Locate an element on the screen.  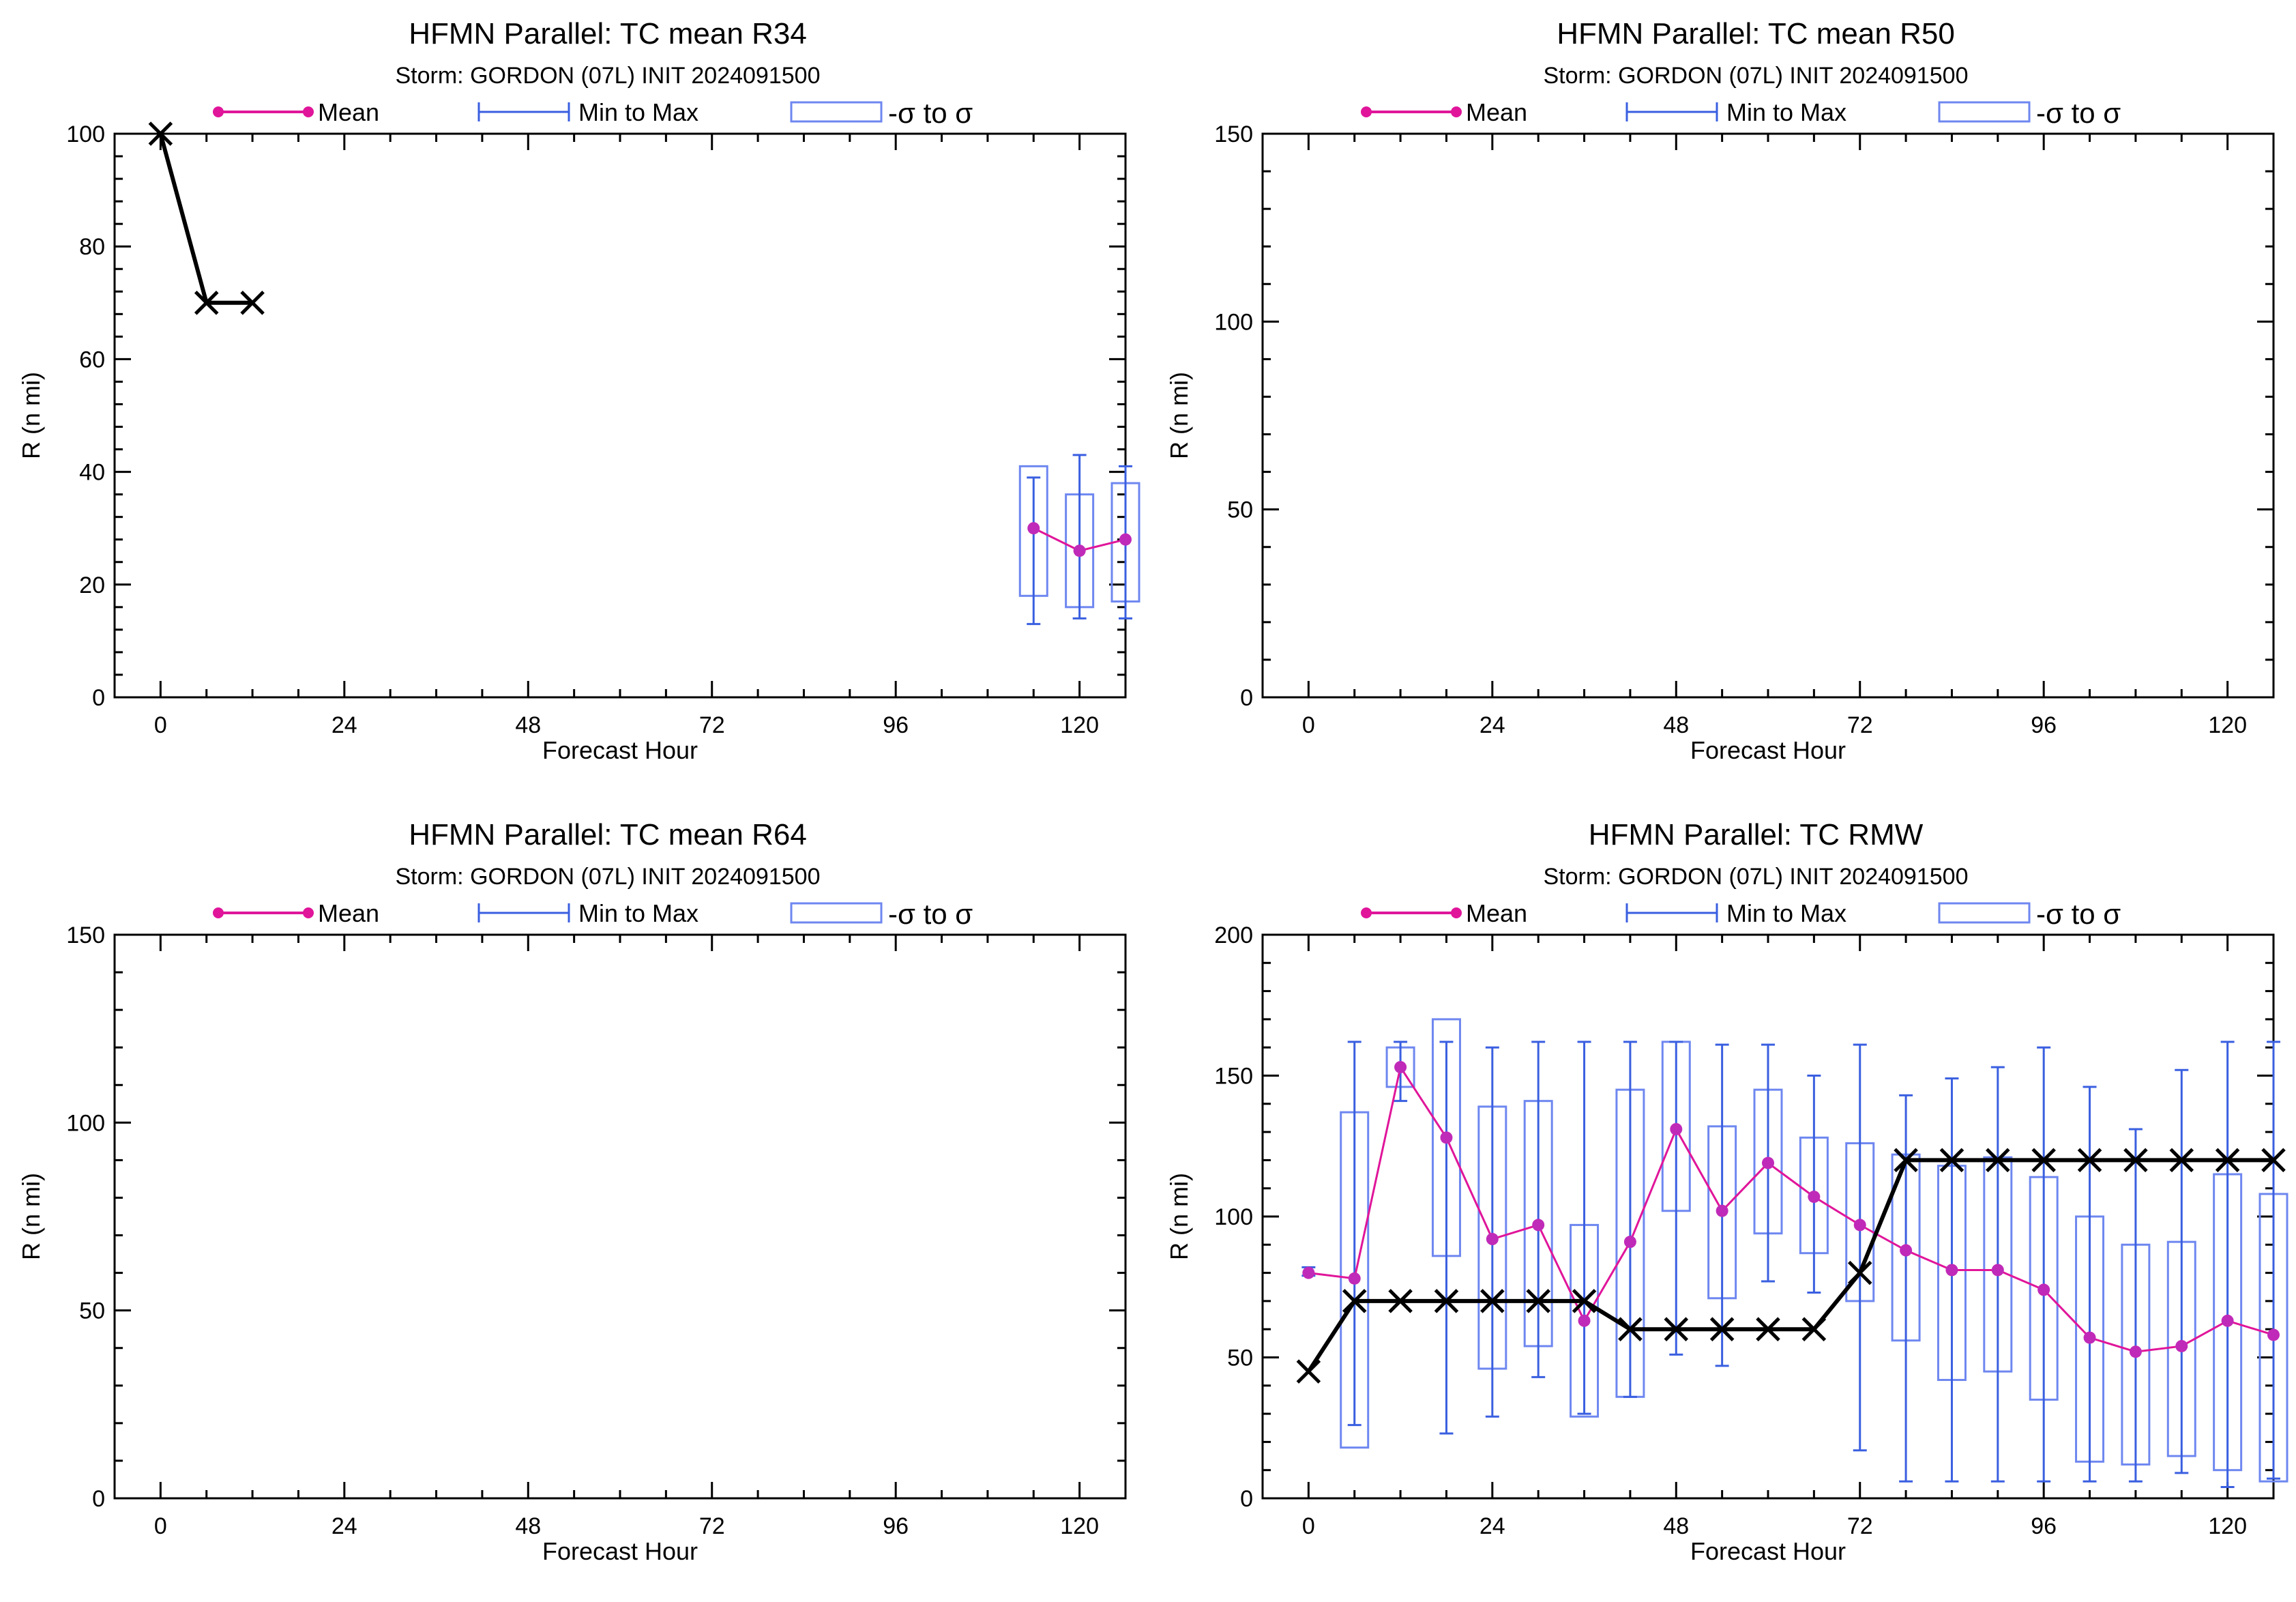
chart-title: HFMN Parallel: TC mean R34 is located at coordinates (608, 34).